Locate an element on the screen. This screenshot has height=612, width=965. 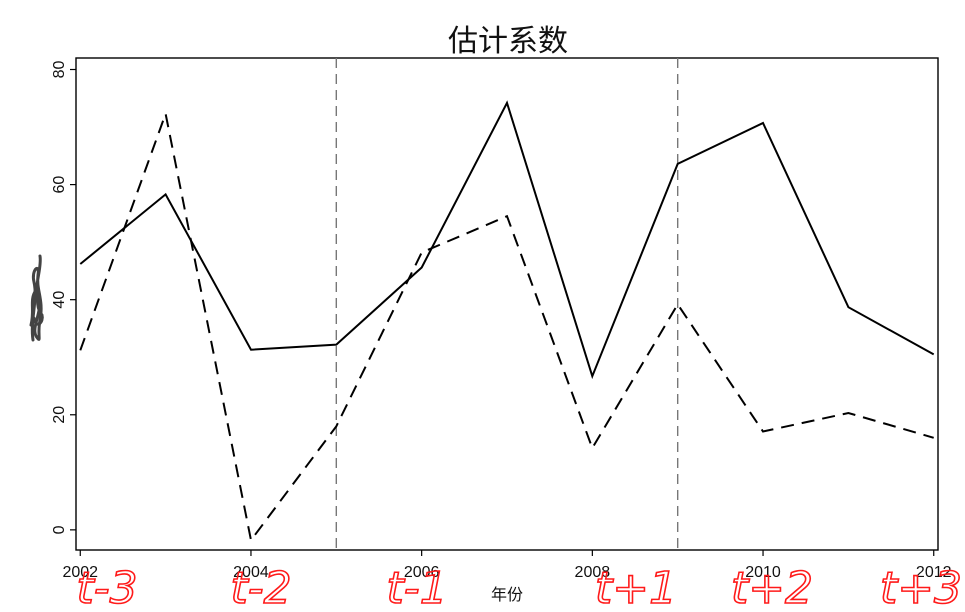
chart-title: 估计系数 is located at coordinates (508, 41).